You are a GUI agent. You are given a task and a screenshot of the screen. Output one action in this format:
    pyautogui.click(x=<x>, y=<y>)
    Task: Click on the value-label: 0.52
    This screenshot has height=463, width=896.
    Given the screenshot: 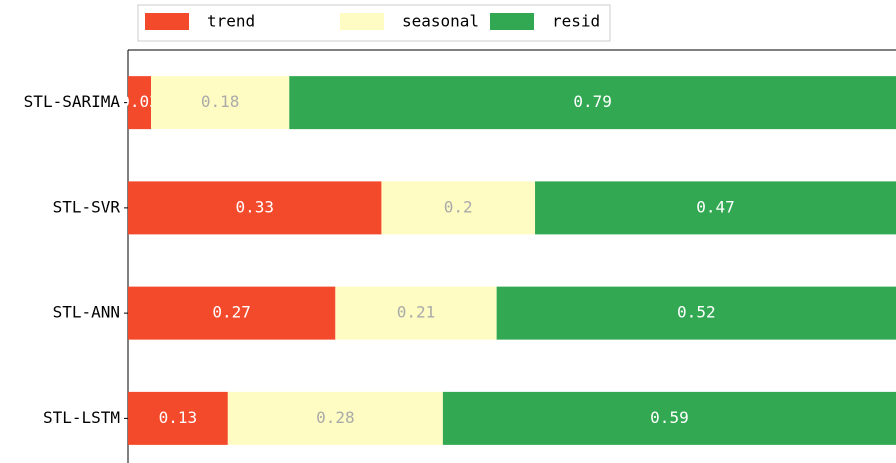 What is the action you would take?
    pyautogui.click(x=696, y=312)
    